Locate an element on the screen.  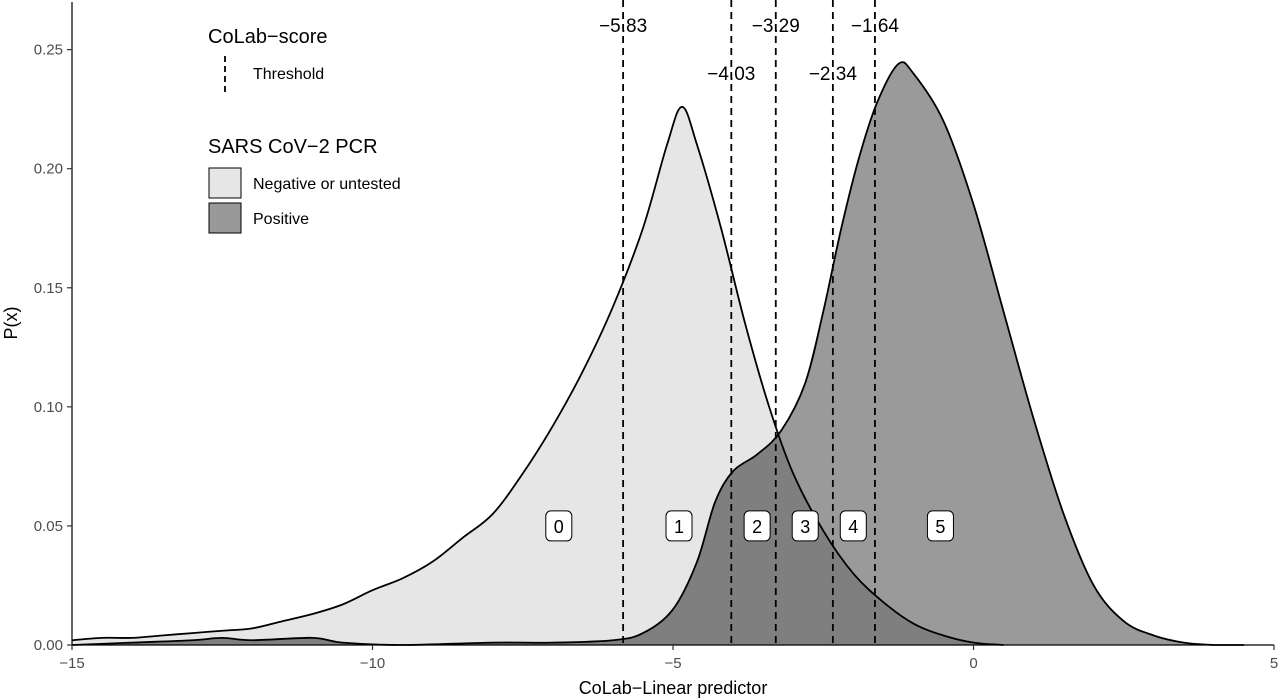
score-label: 3 is located at coordinates (805, 527).